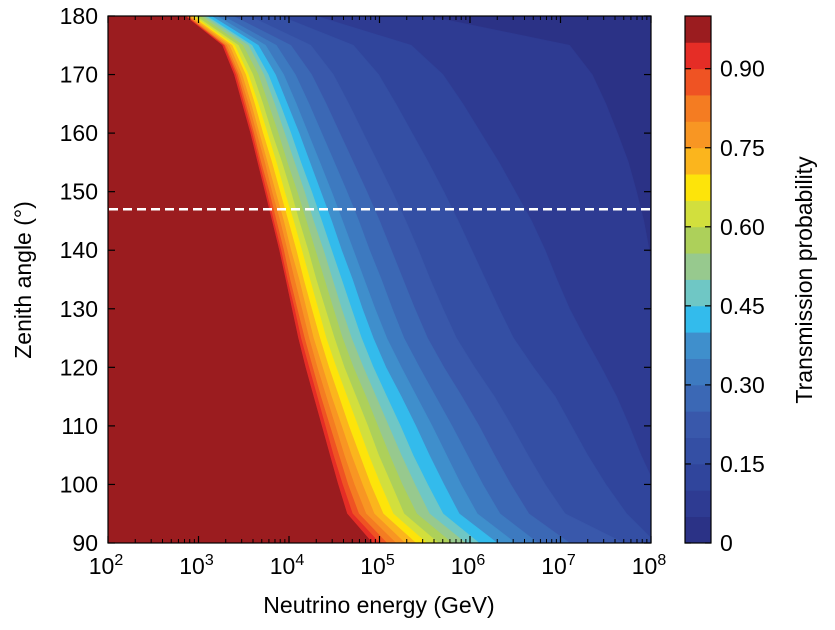 Image resolution: width=835 pixels, height=630 pixels. I want to click on x-tick-exponent: 6, so click(480, 560).